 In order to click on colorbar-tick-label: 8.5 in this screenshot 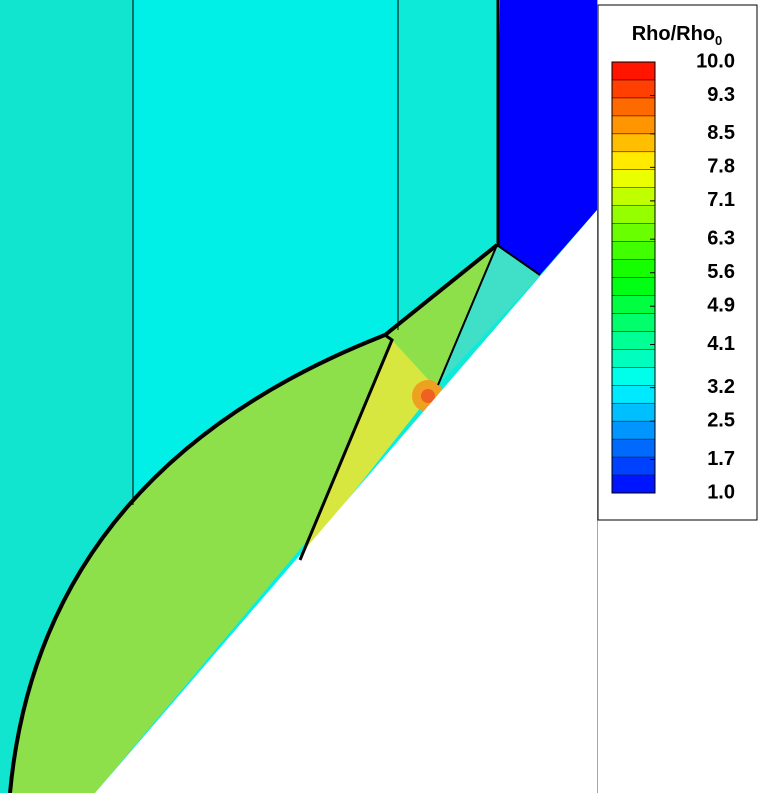, I will do `click(721, 133)`.